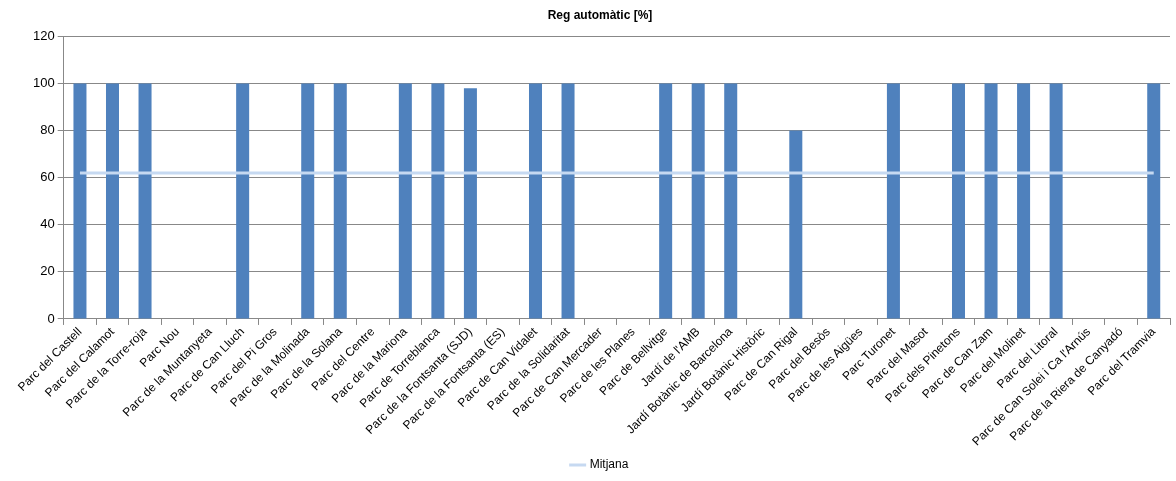  I want to click on y-tick-label: 20, so click(47, 271).